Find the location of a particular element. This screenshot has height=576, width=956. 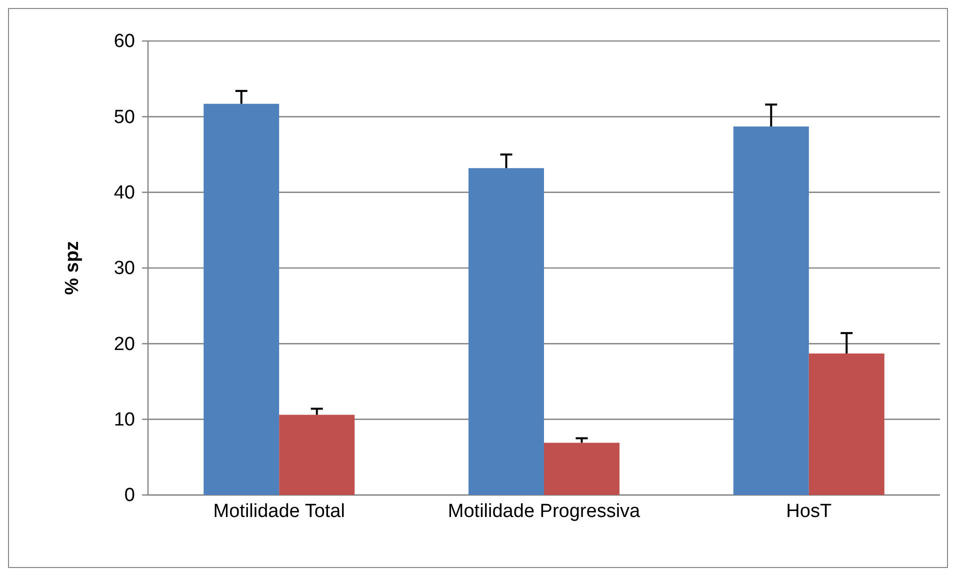

y-tick-label: 40 is located at coordinates (124, 193).